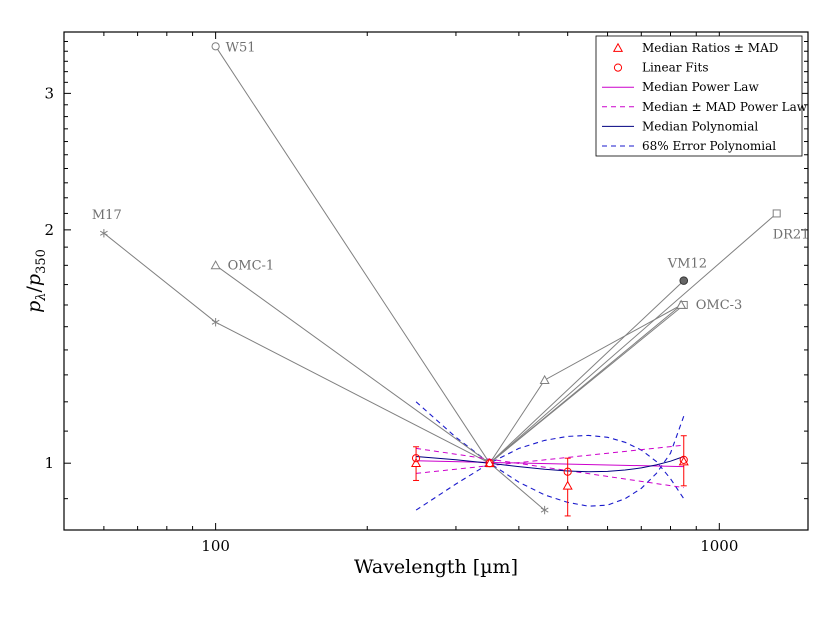 This screenshot has width=830, height=623. I want to click on legend-entry-label: 68% Error Polynomial, so click(709, 146).